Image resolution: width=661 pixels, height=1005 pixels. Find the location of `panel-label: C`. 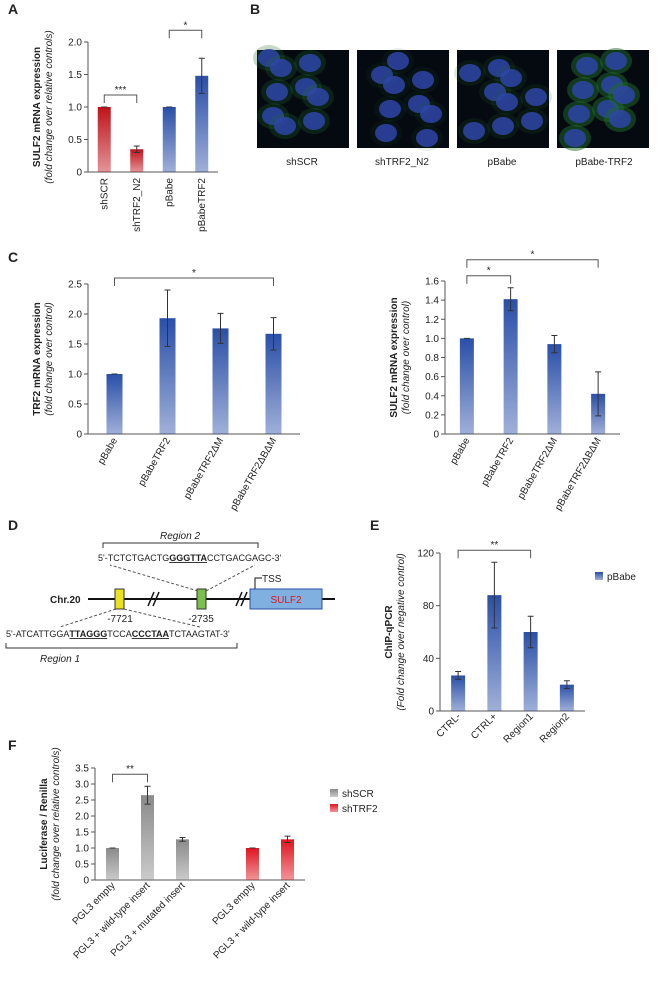

panel-label: C is located at coordinates (13, 257).